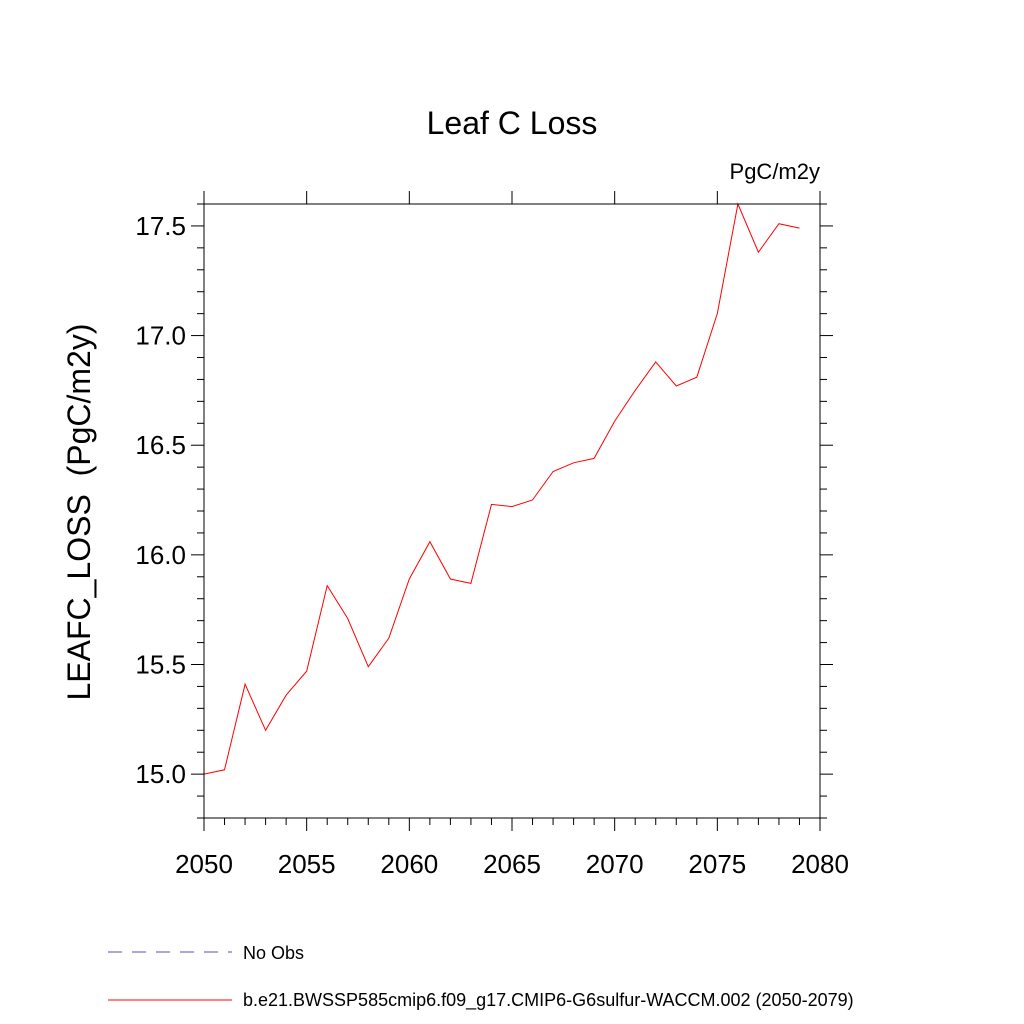  Describe the element at coordinates (273, 953) in the screenshot. I see `legend-label-no-obs: No Obs` at that location.